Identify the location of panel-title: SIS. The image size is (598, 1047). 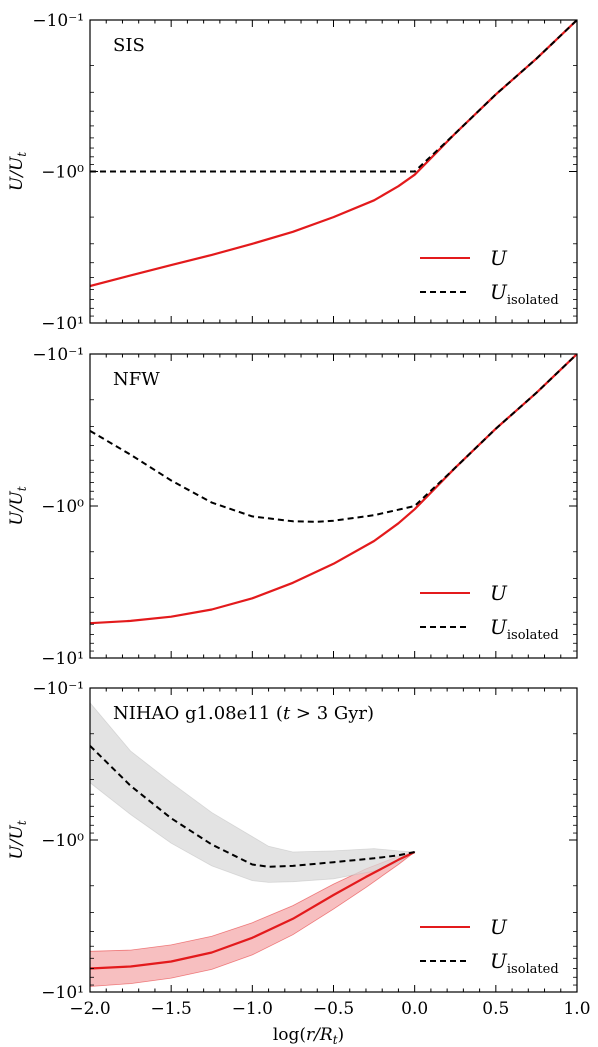
(129, 45).